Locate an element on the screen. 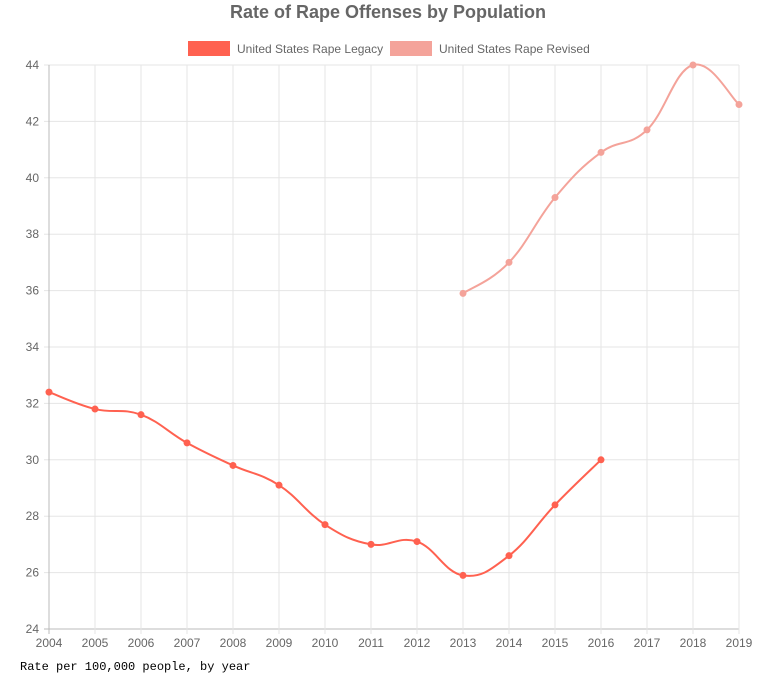 Image resolution: width=759 pixels, height=679 pixels. y-tick-label: 34 is located at coordinates (33, 347).